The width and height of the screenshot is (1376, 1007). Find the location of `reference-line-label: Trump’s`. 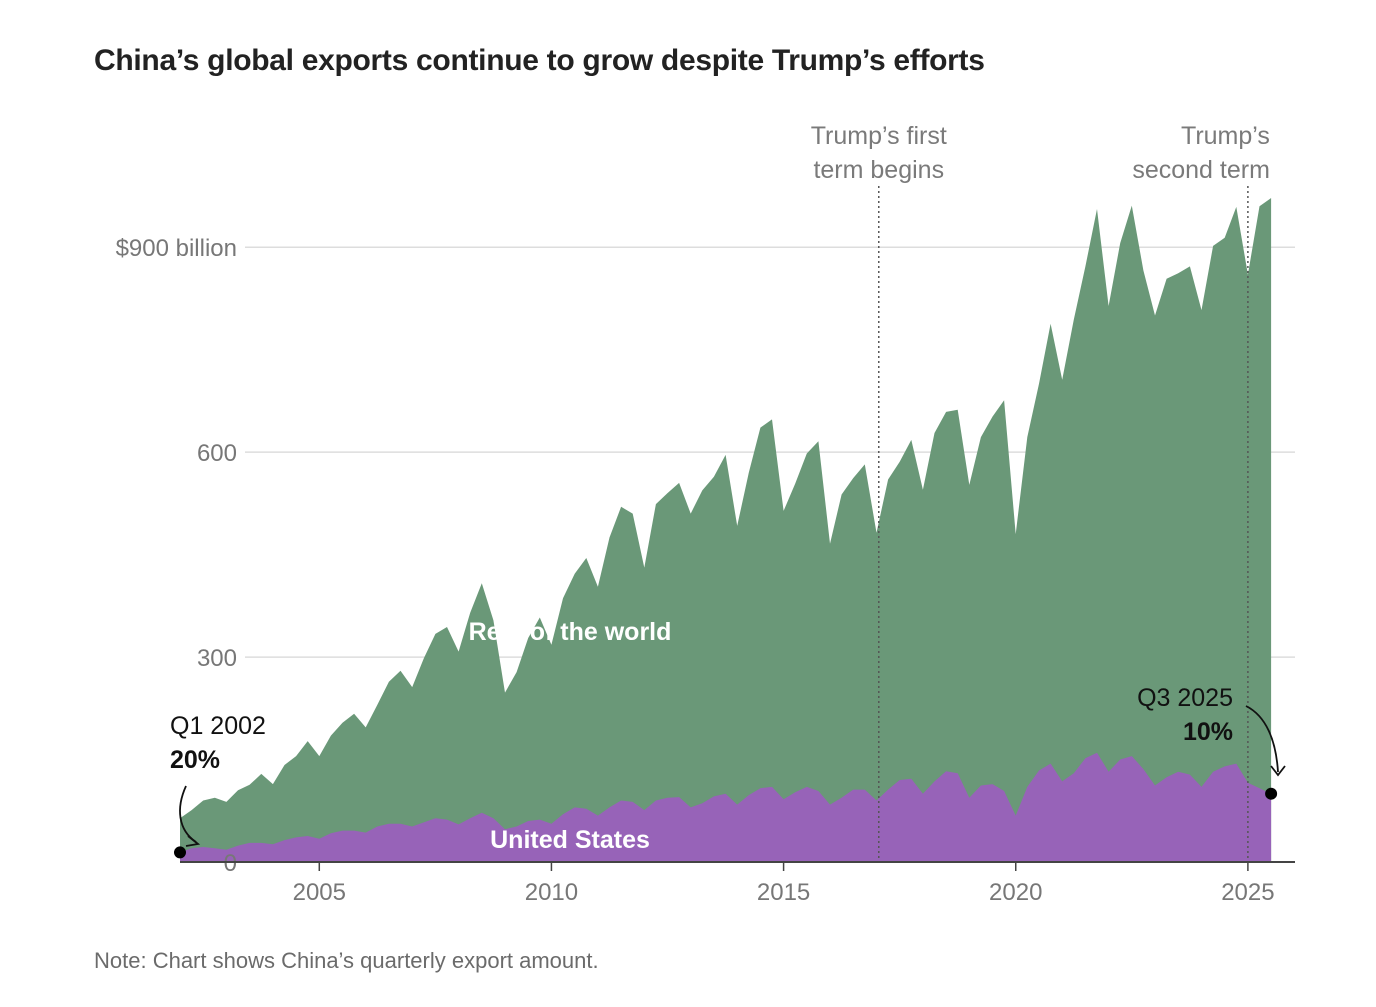

reference-line-label: Trump’s is located at coordinates (1225, 136).